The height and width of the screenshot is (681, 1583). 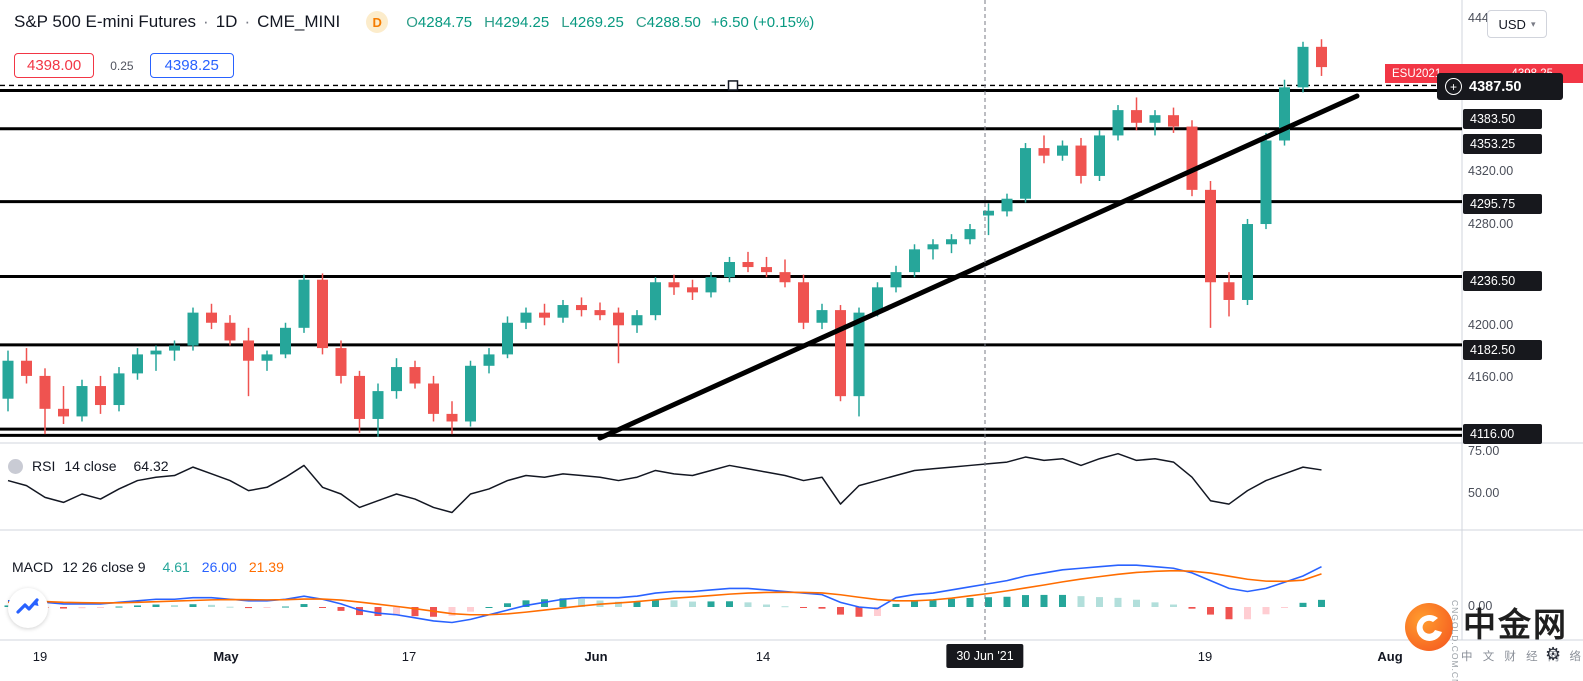 What do you see at coordinates (377, 22) in the screenshot?
I see `delayed-data-badge: D` at bounding box center [377, 22].